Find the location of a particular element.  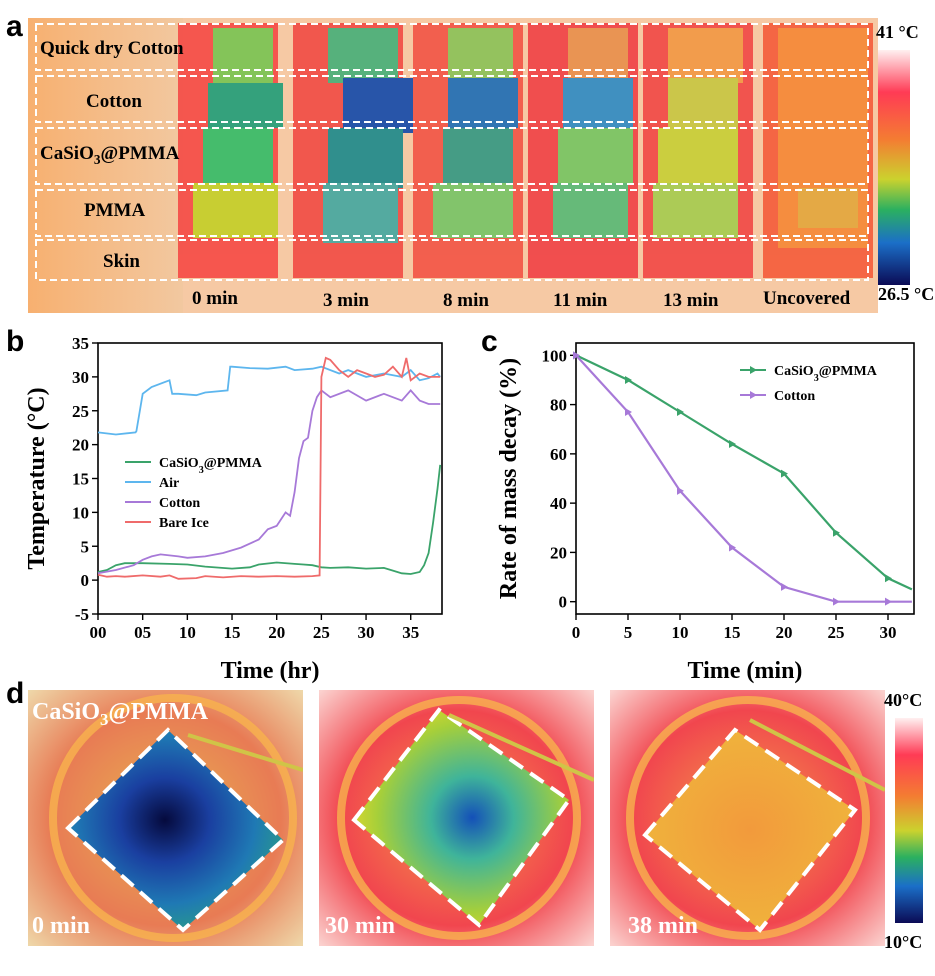

legend-label: Air is located at coordinates (169, 483).